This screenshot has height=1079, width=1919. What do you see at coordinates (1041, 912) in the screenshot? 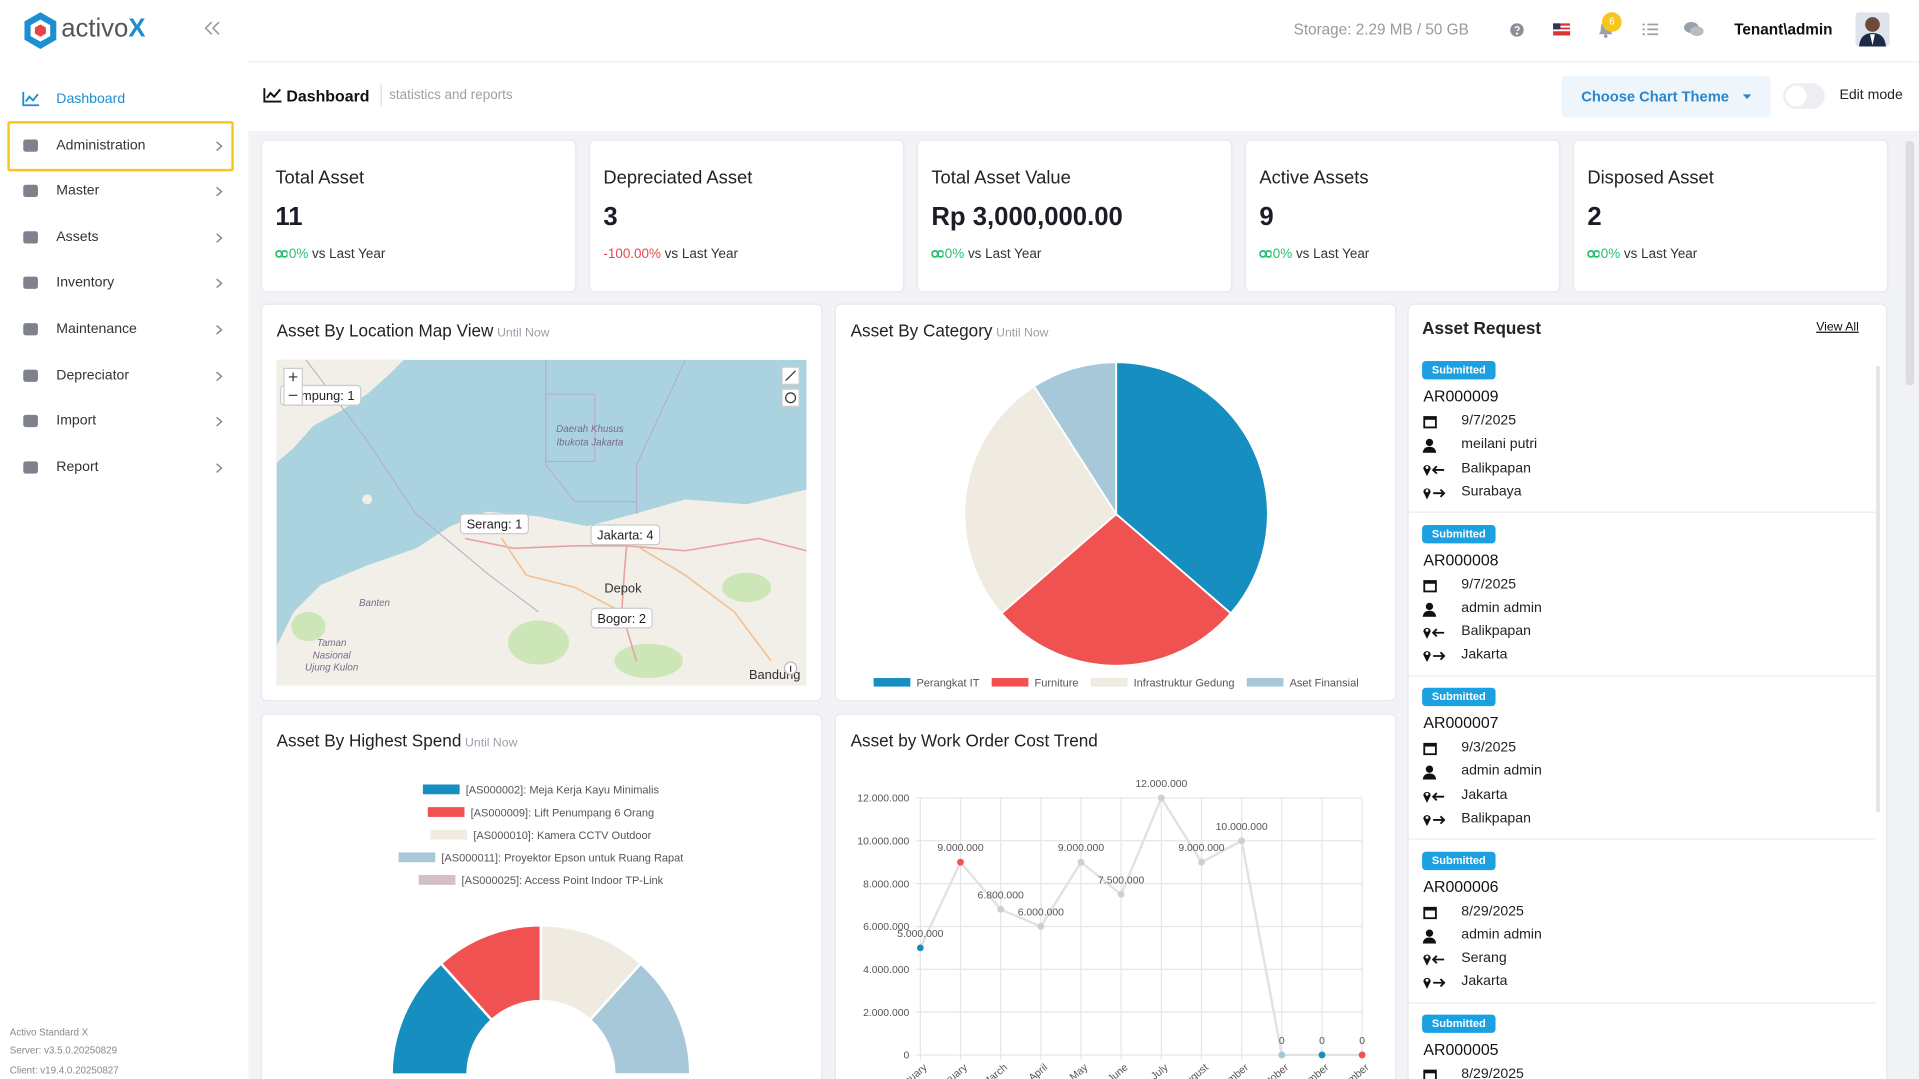
I see `value-label: 6.000.000` at bounding box center [1041, 912].